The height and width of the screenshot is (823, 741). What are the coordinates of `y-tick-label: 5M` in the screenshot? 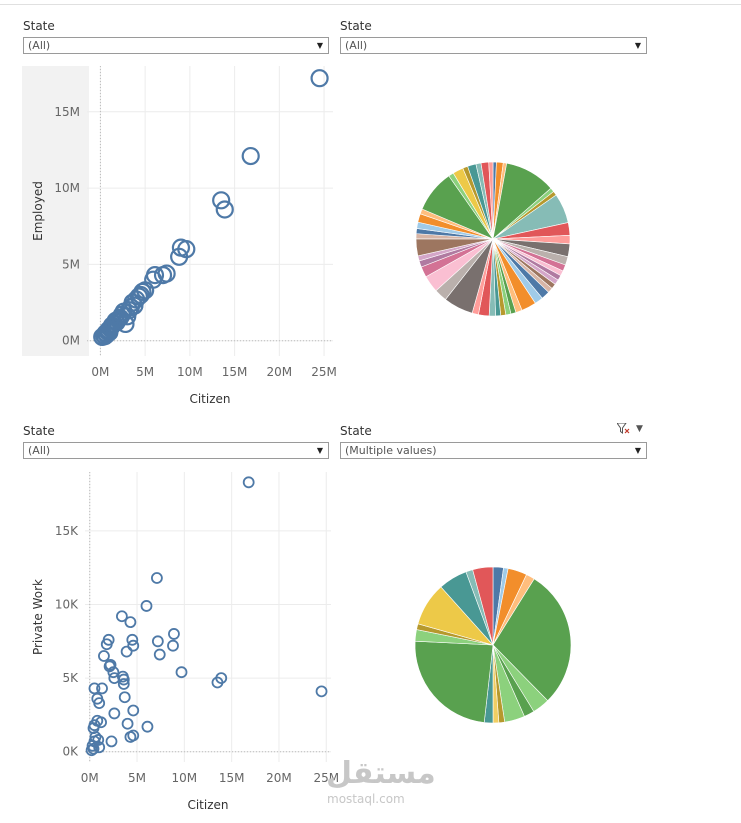 It's located at (71, 264).